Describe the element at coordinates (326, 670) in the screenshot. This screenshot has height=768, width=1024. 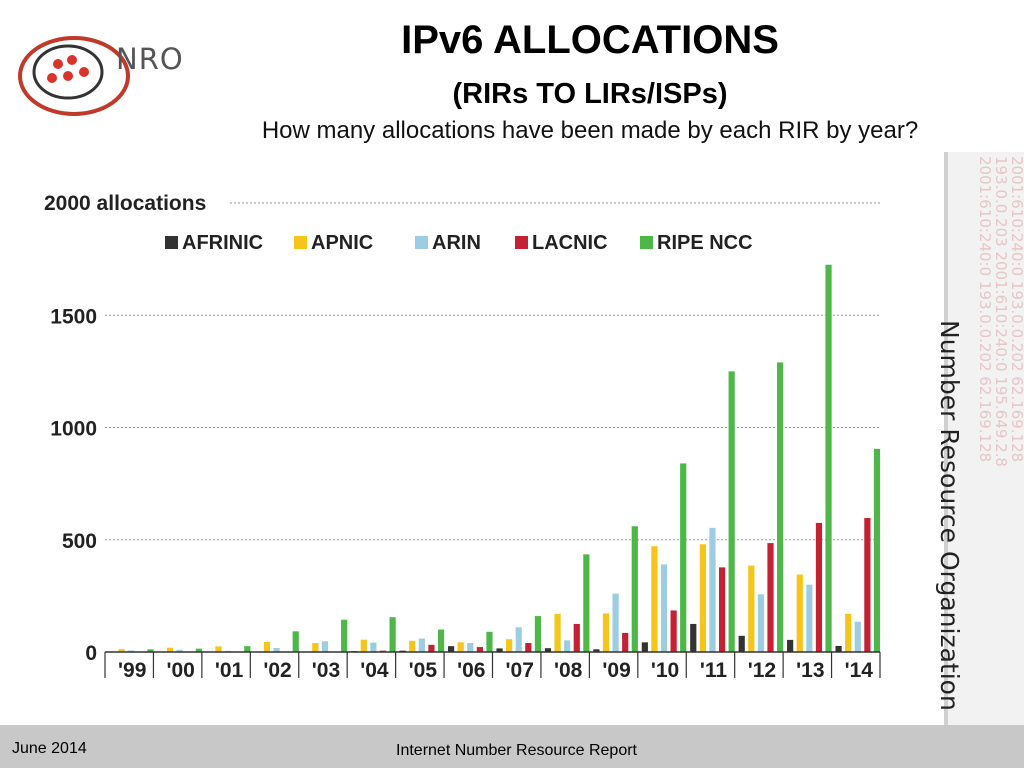
I see `x-tick-label: '03` at that location.